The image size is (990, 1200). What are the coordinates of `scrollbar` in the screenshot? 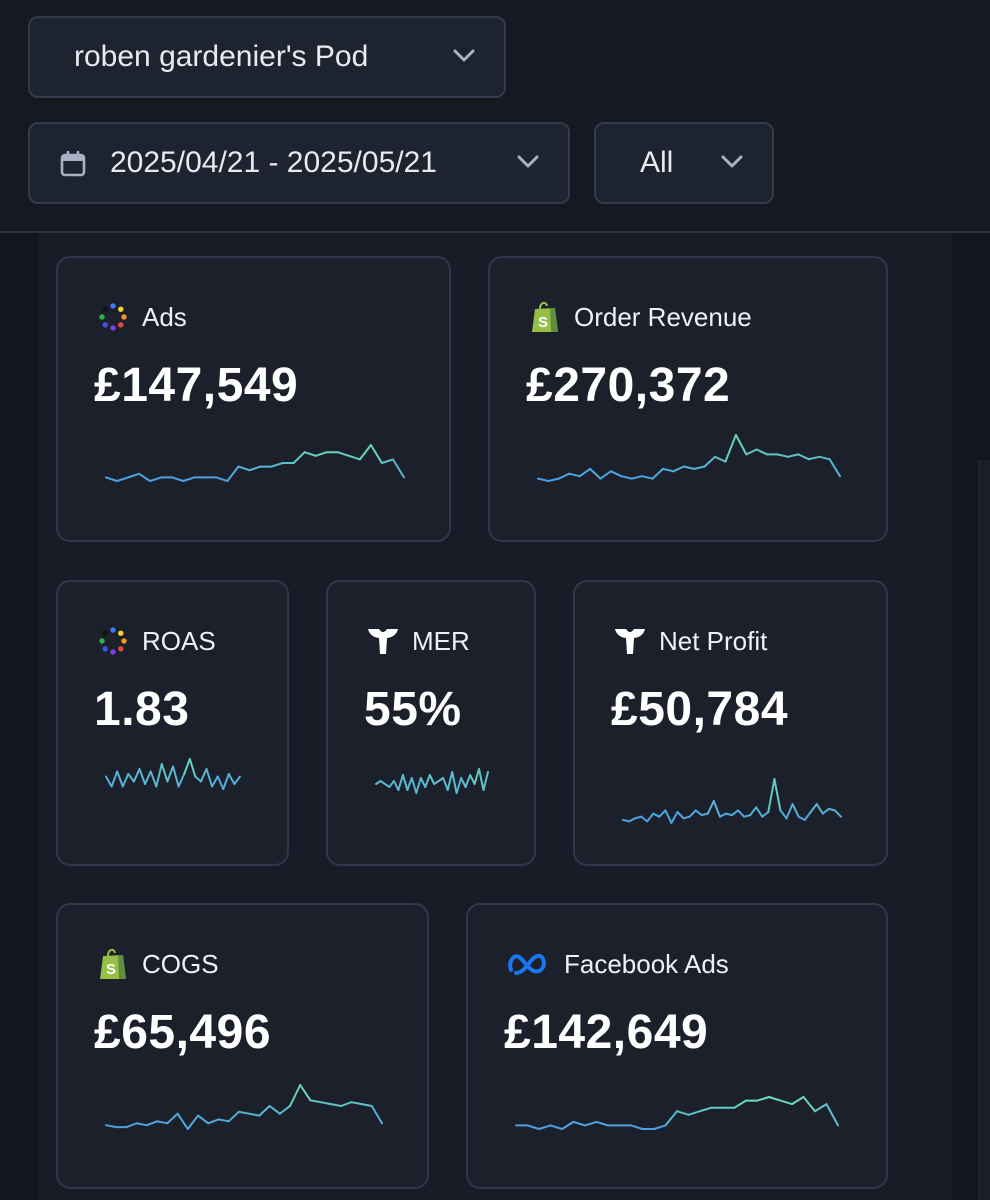 It's located at (984, 830).